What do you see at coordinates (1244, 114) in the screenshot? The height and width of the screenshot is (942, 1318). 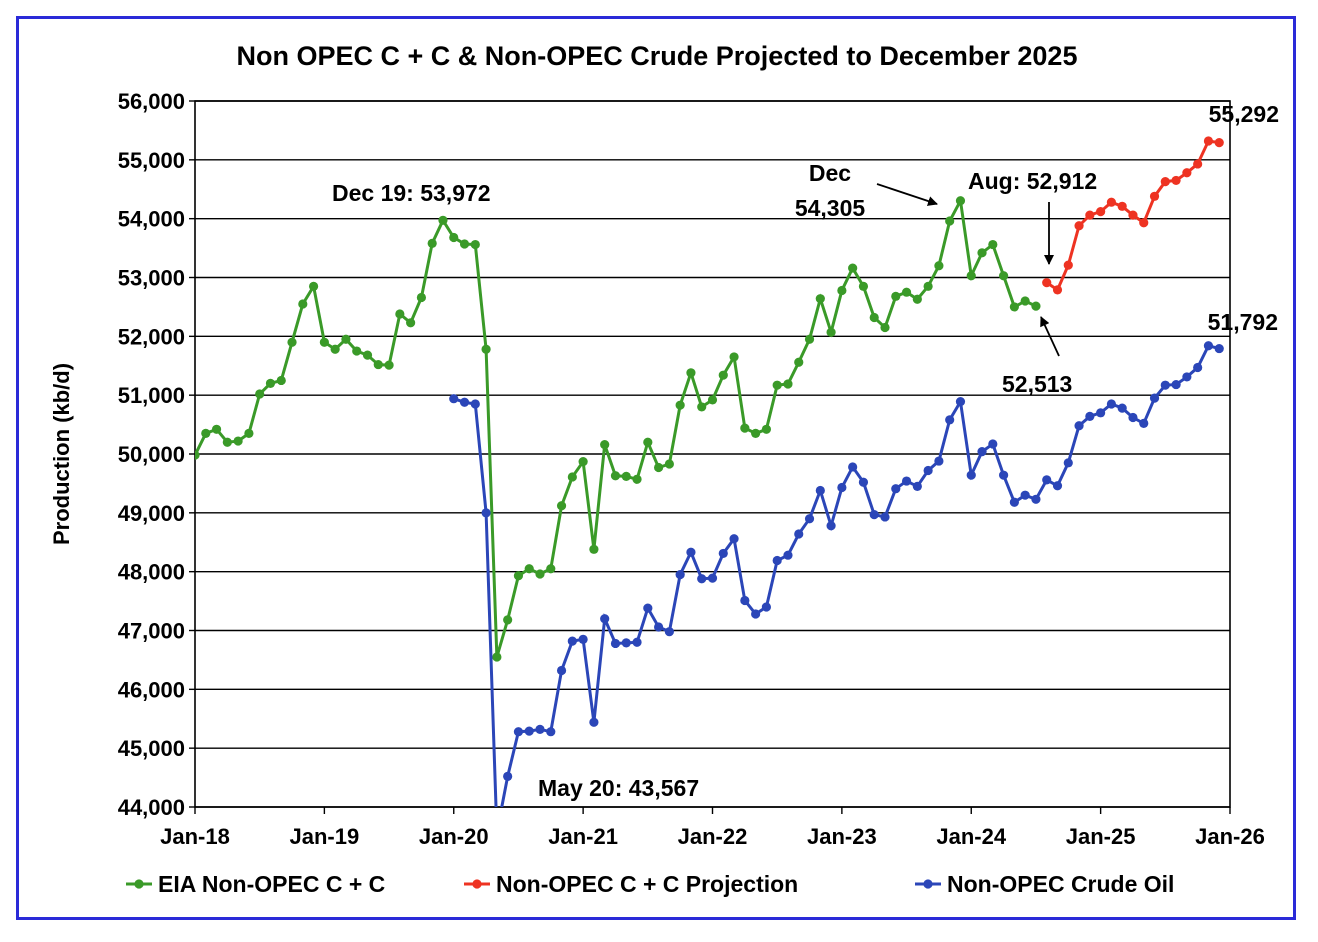 I see `annotation-label: 55,292` at bounding box center [1244, 114].